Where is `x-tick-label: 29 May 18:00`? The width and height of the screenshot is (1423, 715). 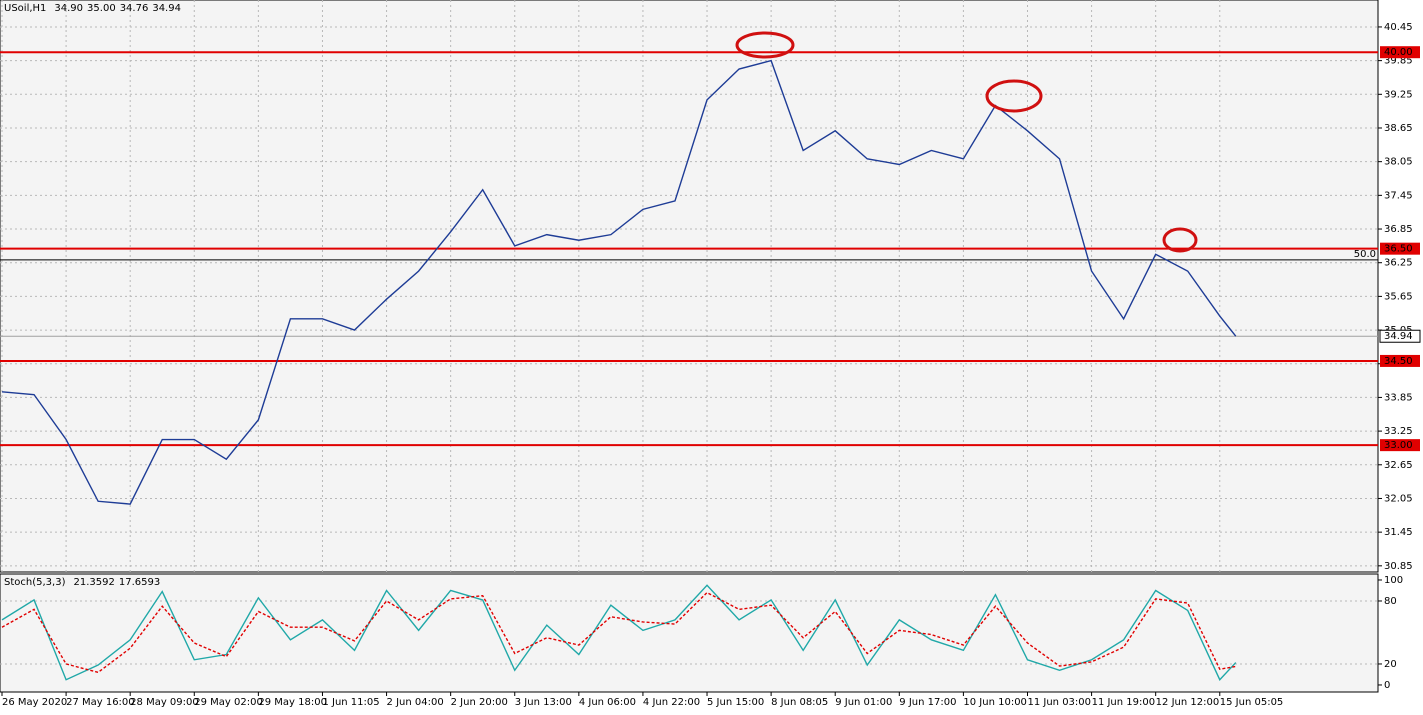 x-tick-label: 29 May 18:00 is located at coordinates (292, 702).